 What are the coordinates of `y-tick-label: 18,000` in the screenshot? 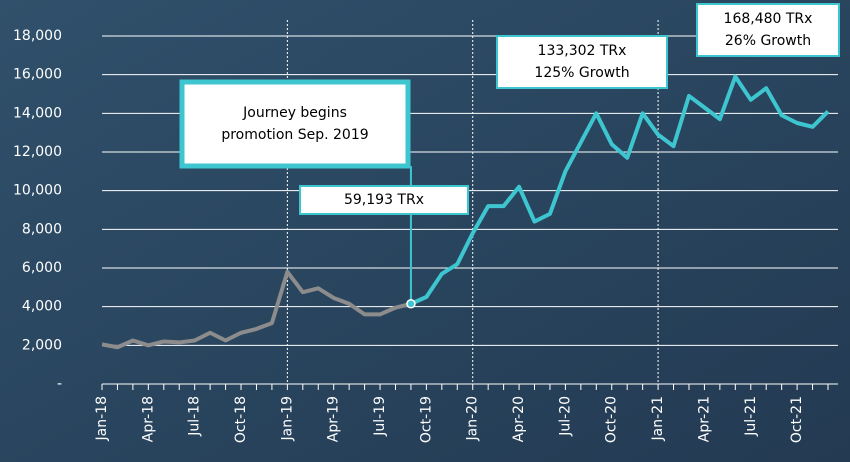 It's located at (37, 36).